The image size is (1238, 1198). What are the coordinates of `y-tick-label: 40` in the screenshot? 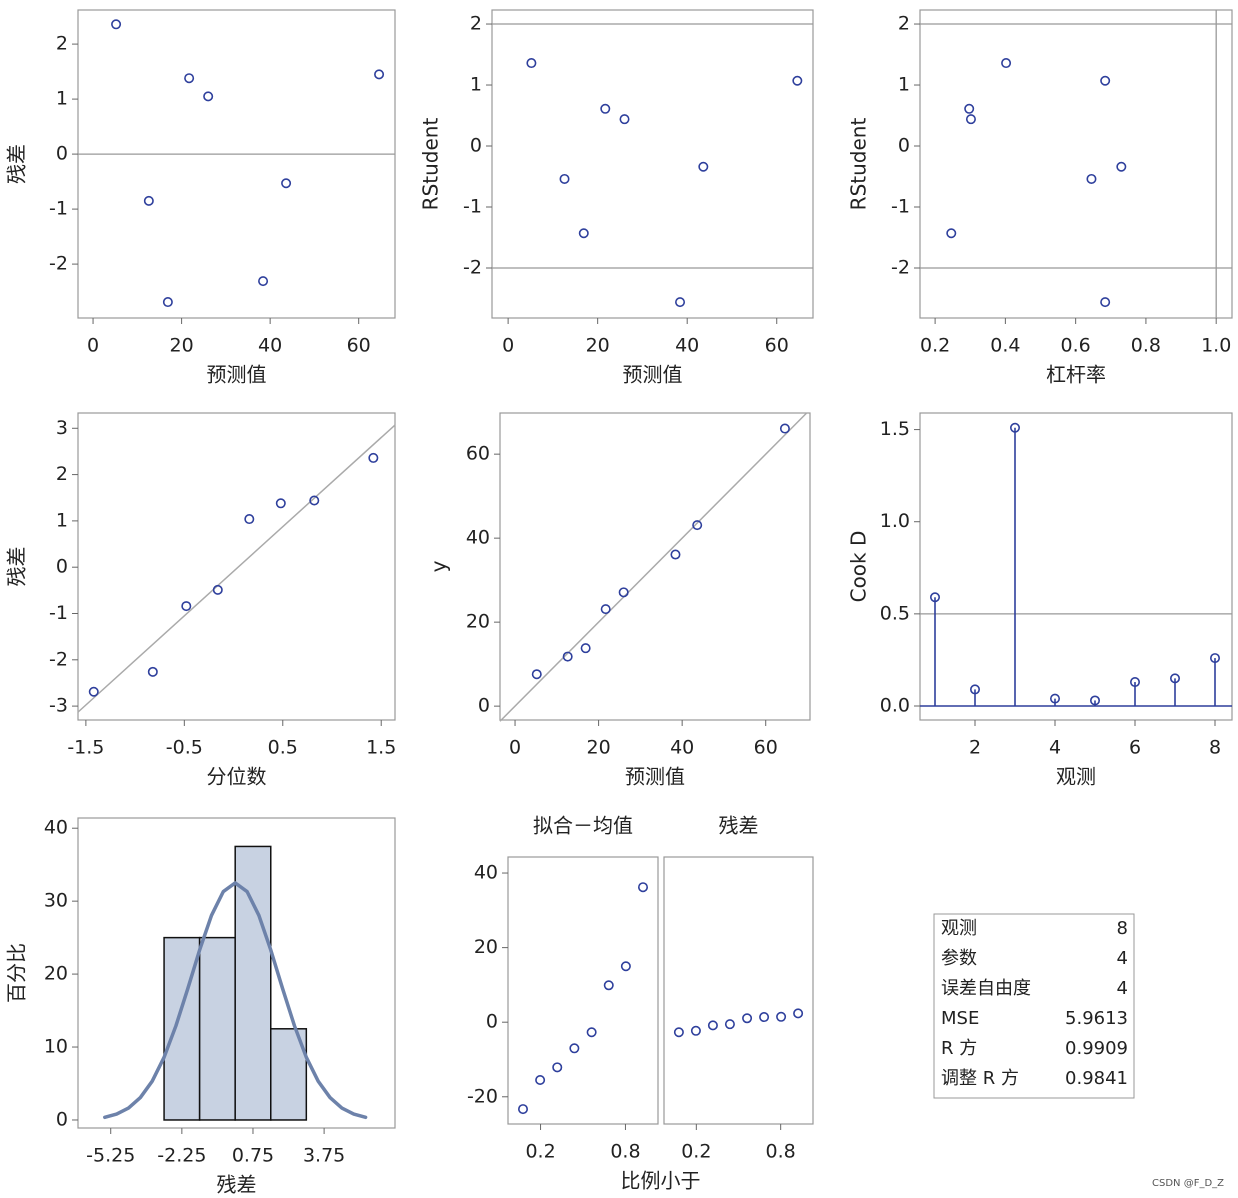 It's located at (486, 873).